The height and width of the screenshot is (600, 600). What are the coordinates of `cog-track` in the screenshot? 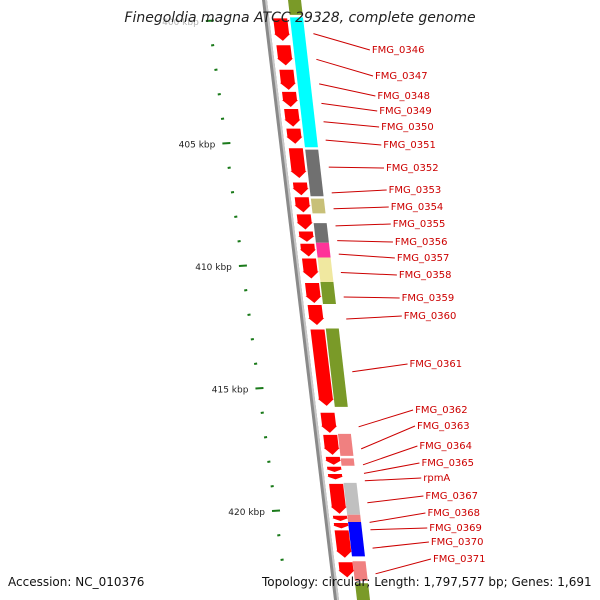 It's located at (329, 300).